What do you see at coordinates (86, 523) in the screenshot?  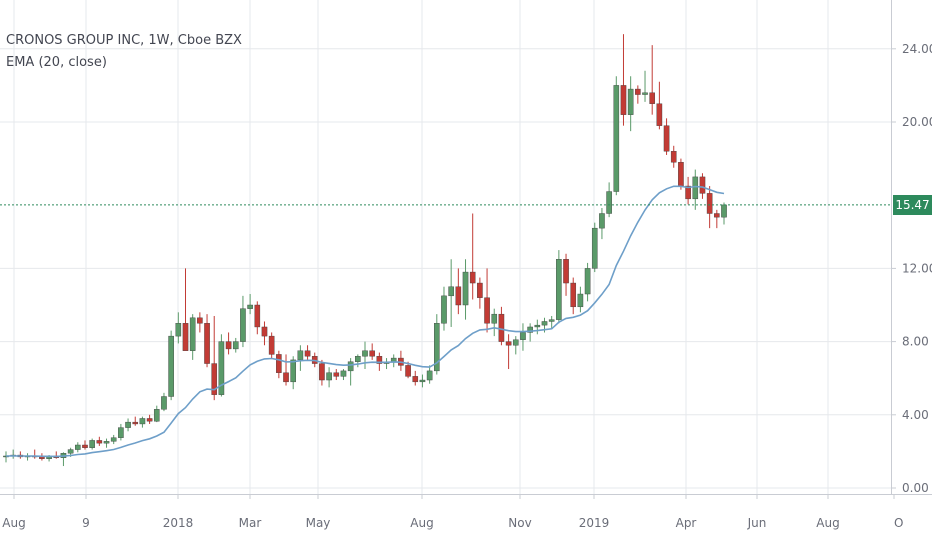 I see `x-tick-label: 9` at bounding box center [86, 523].